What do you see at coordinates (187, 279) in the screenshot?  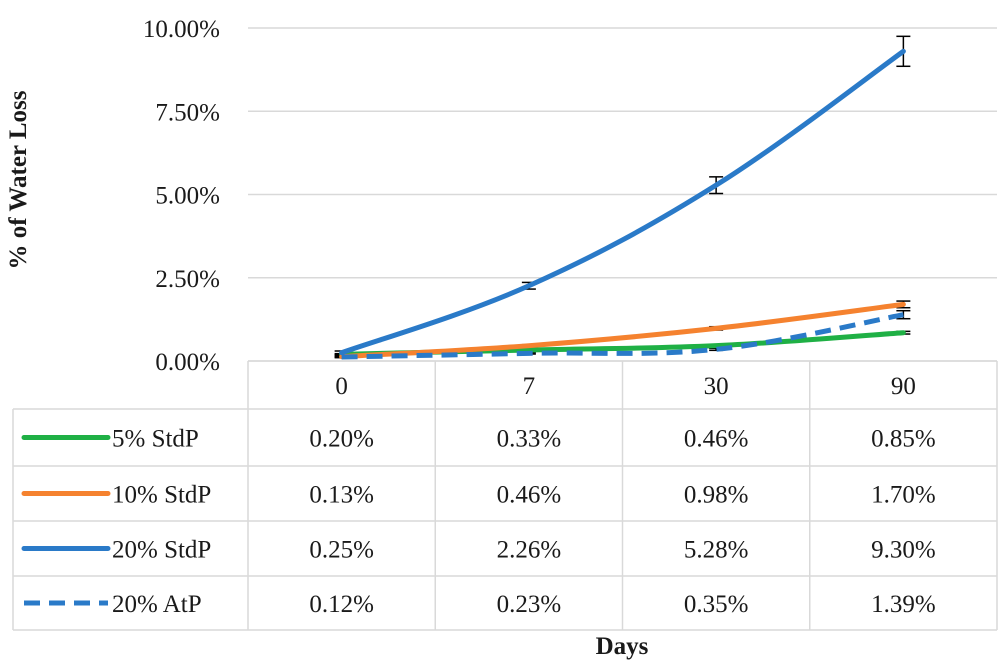 I see `y-tick-label: 2.50%` at bounding box center [187, 279].